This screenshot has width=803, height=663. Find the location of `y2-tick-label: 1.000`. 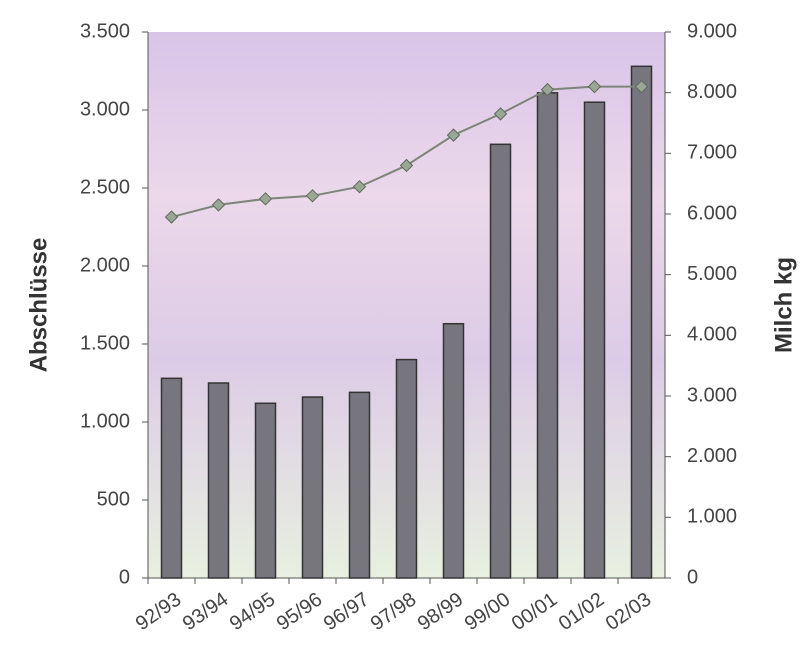

y2-tick-label: 1.000 is located at coordinates (712, 517).